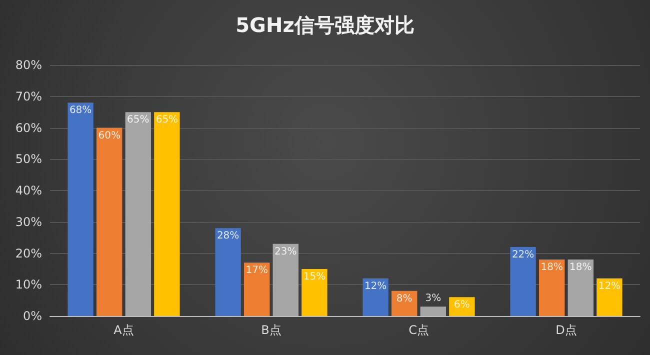 This screenshot has width=650, height=355. I want to click on data-label: 17%, so click(257, 270).